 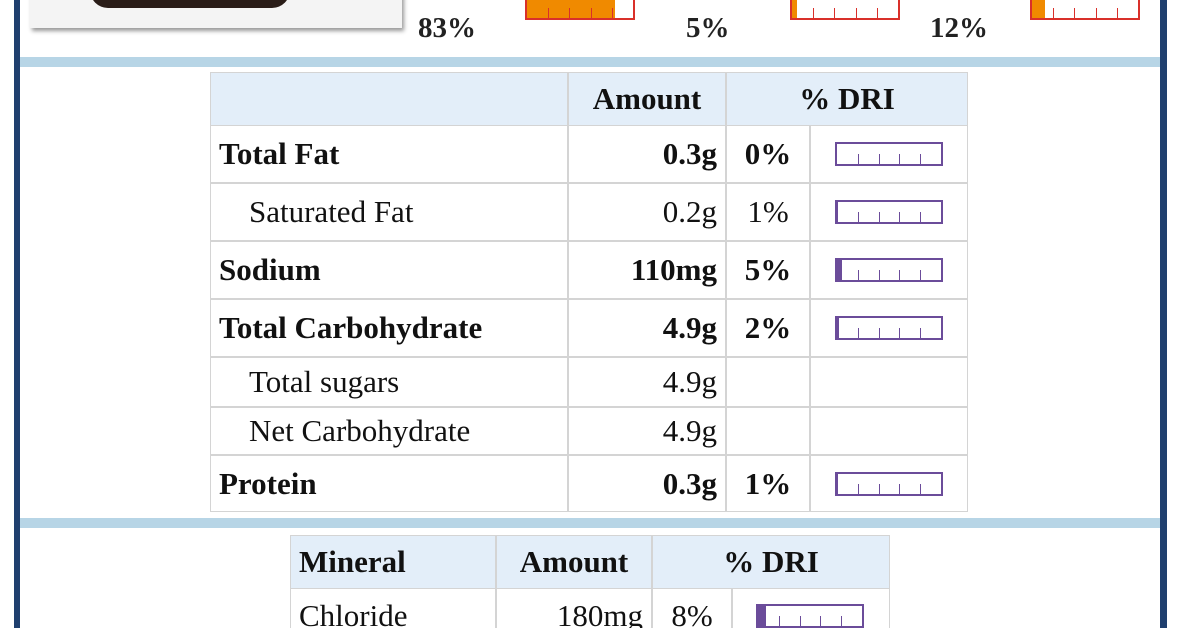 I want to click on frame-right, so click(x=1163, y=314).